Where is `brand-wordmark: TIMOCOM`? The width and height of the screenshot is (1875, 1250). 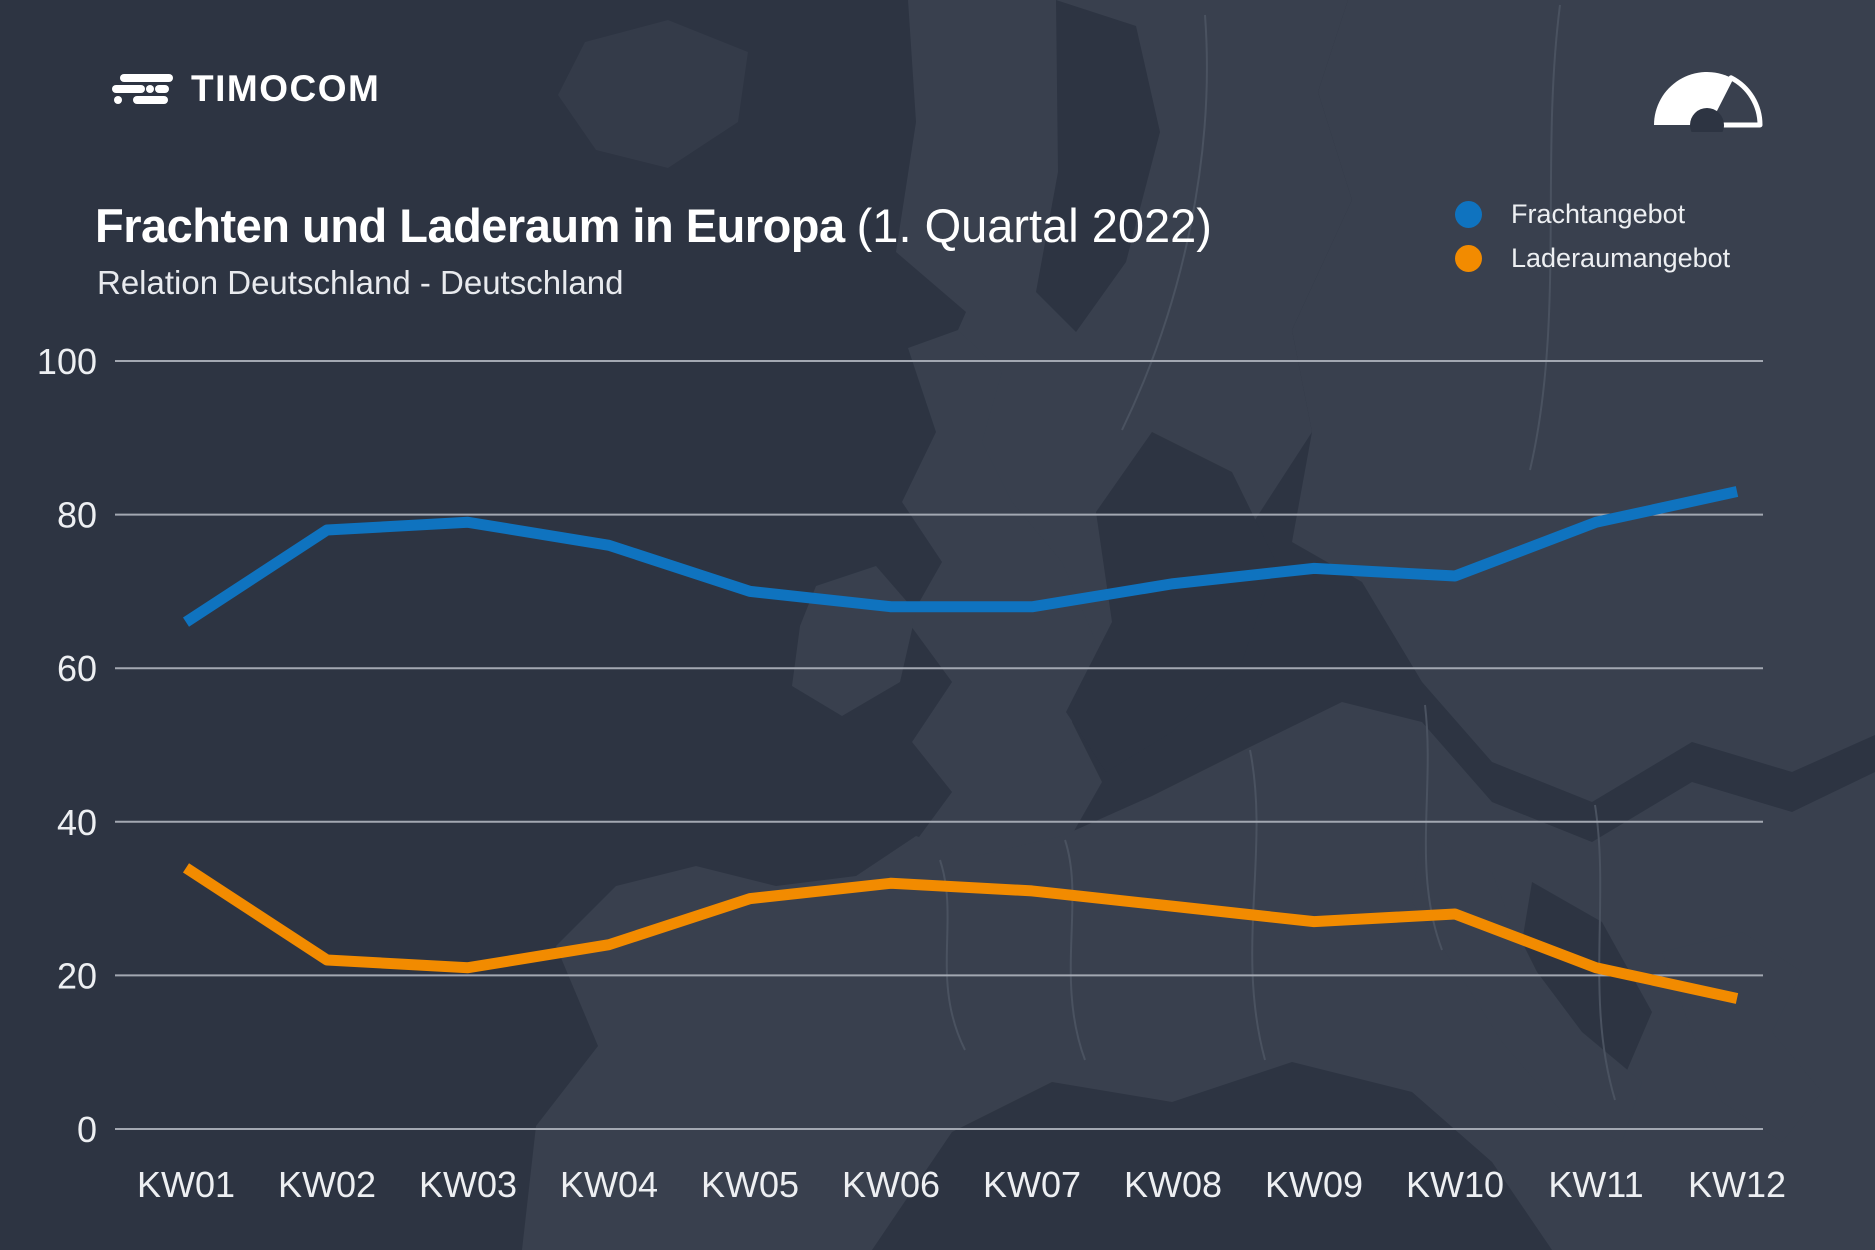 brand-wordmark: TIMOCOM is located at coordinates (286, 88).